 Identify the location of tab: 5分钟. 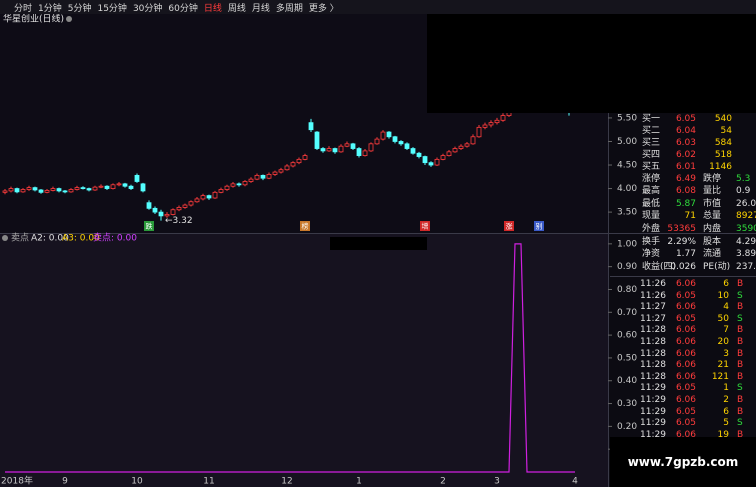
(79, 8).